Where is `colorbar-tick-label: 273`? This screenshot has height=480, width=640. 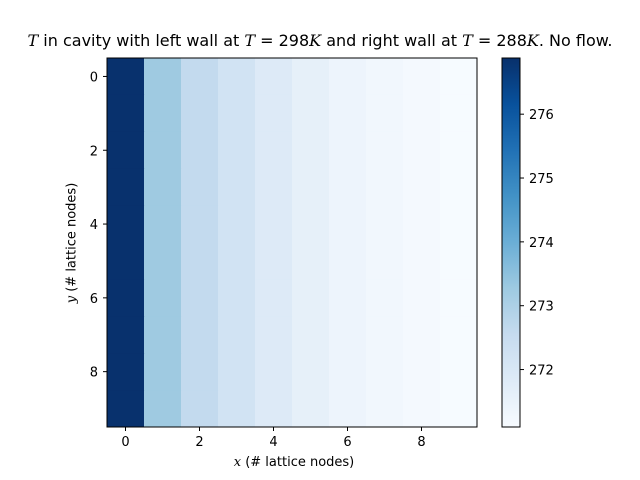
colorbar-tick-label: 273 is located at coordinates (541, 307).